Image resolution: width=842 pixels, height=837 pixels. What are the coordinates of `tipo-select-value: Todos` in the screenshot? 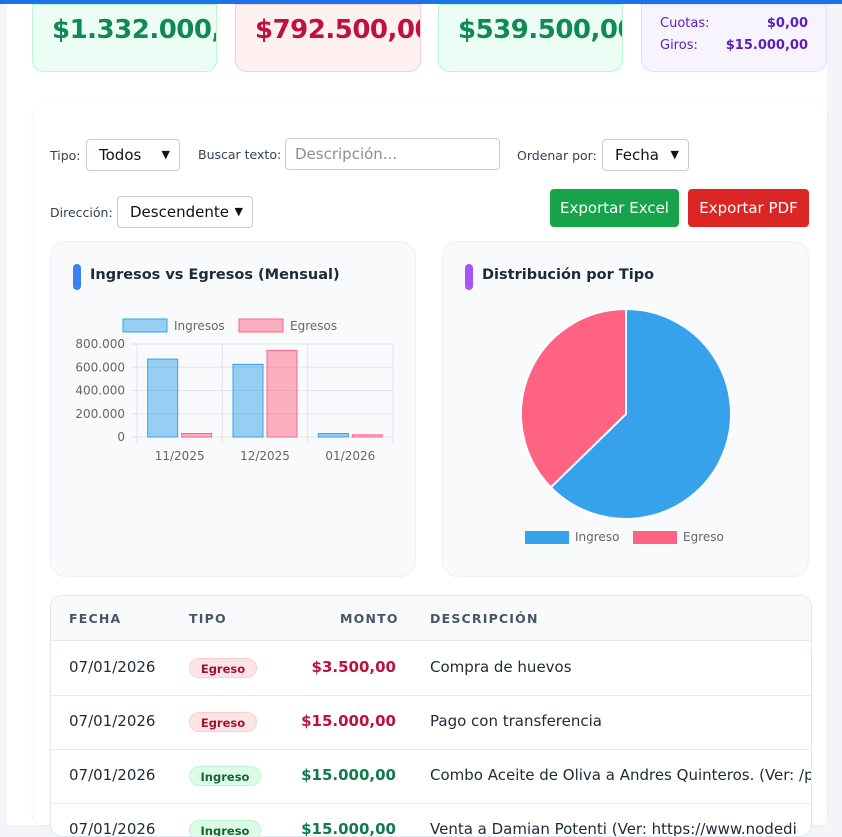 It's located at (120, 155).